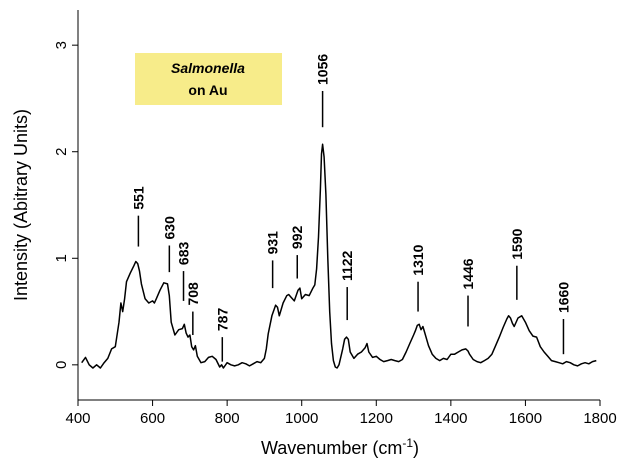  What do you see at coordinates (525, 418) in the screenshot?
I see `x-tick-label: 1600` at bounding box center [525, 418].